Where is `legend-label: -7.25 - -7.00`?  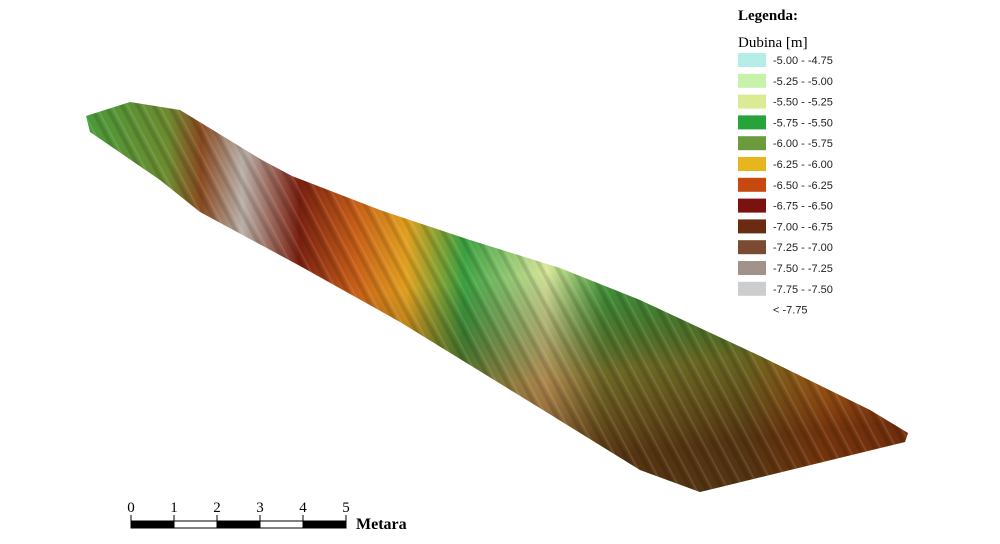
legend-label: -7.25 - -7.00 is located at coordinates (803, 248).